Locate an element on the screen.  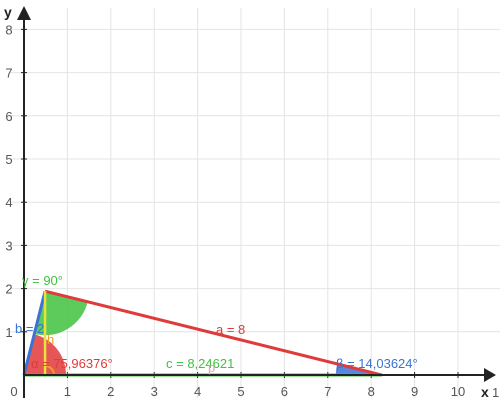
y-tick-label: 3 is located at coordinates (8, 245).